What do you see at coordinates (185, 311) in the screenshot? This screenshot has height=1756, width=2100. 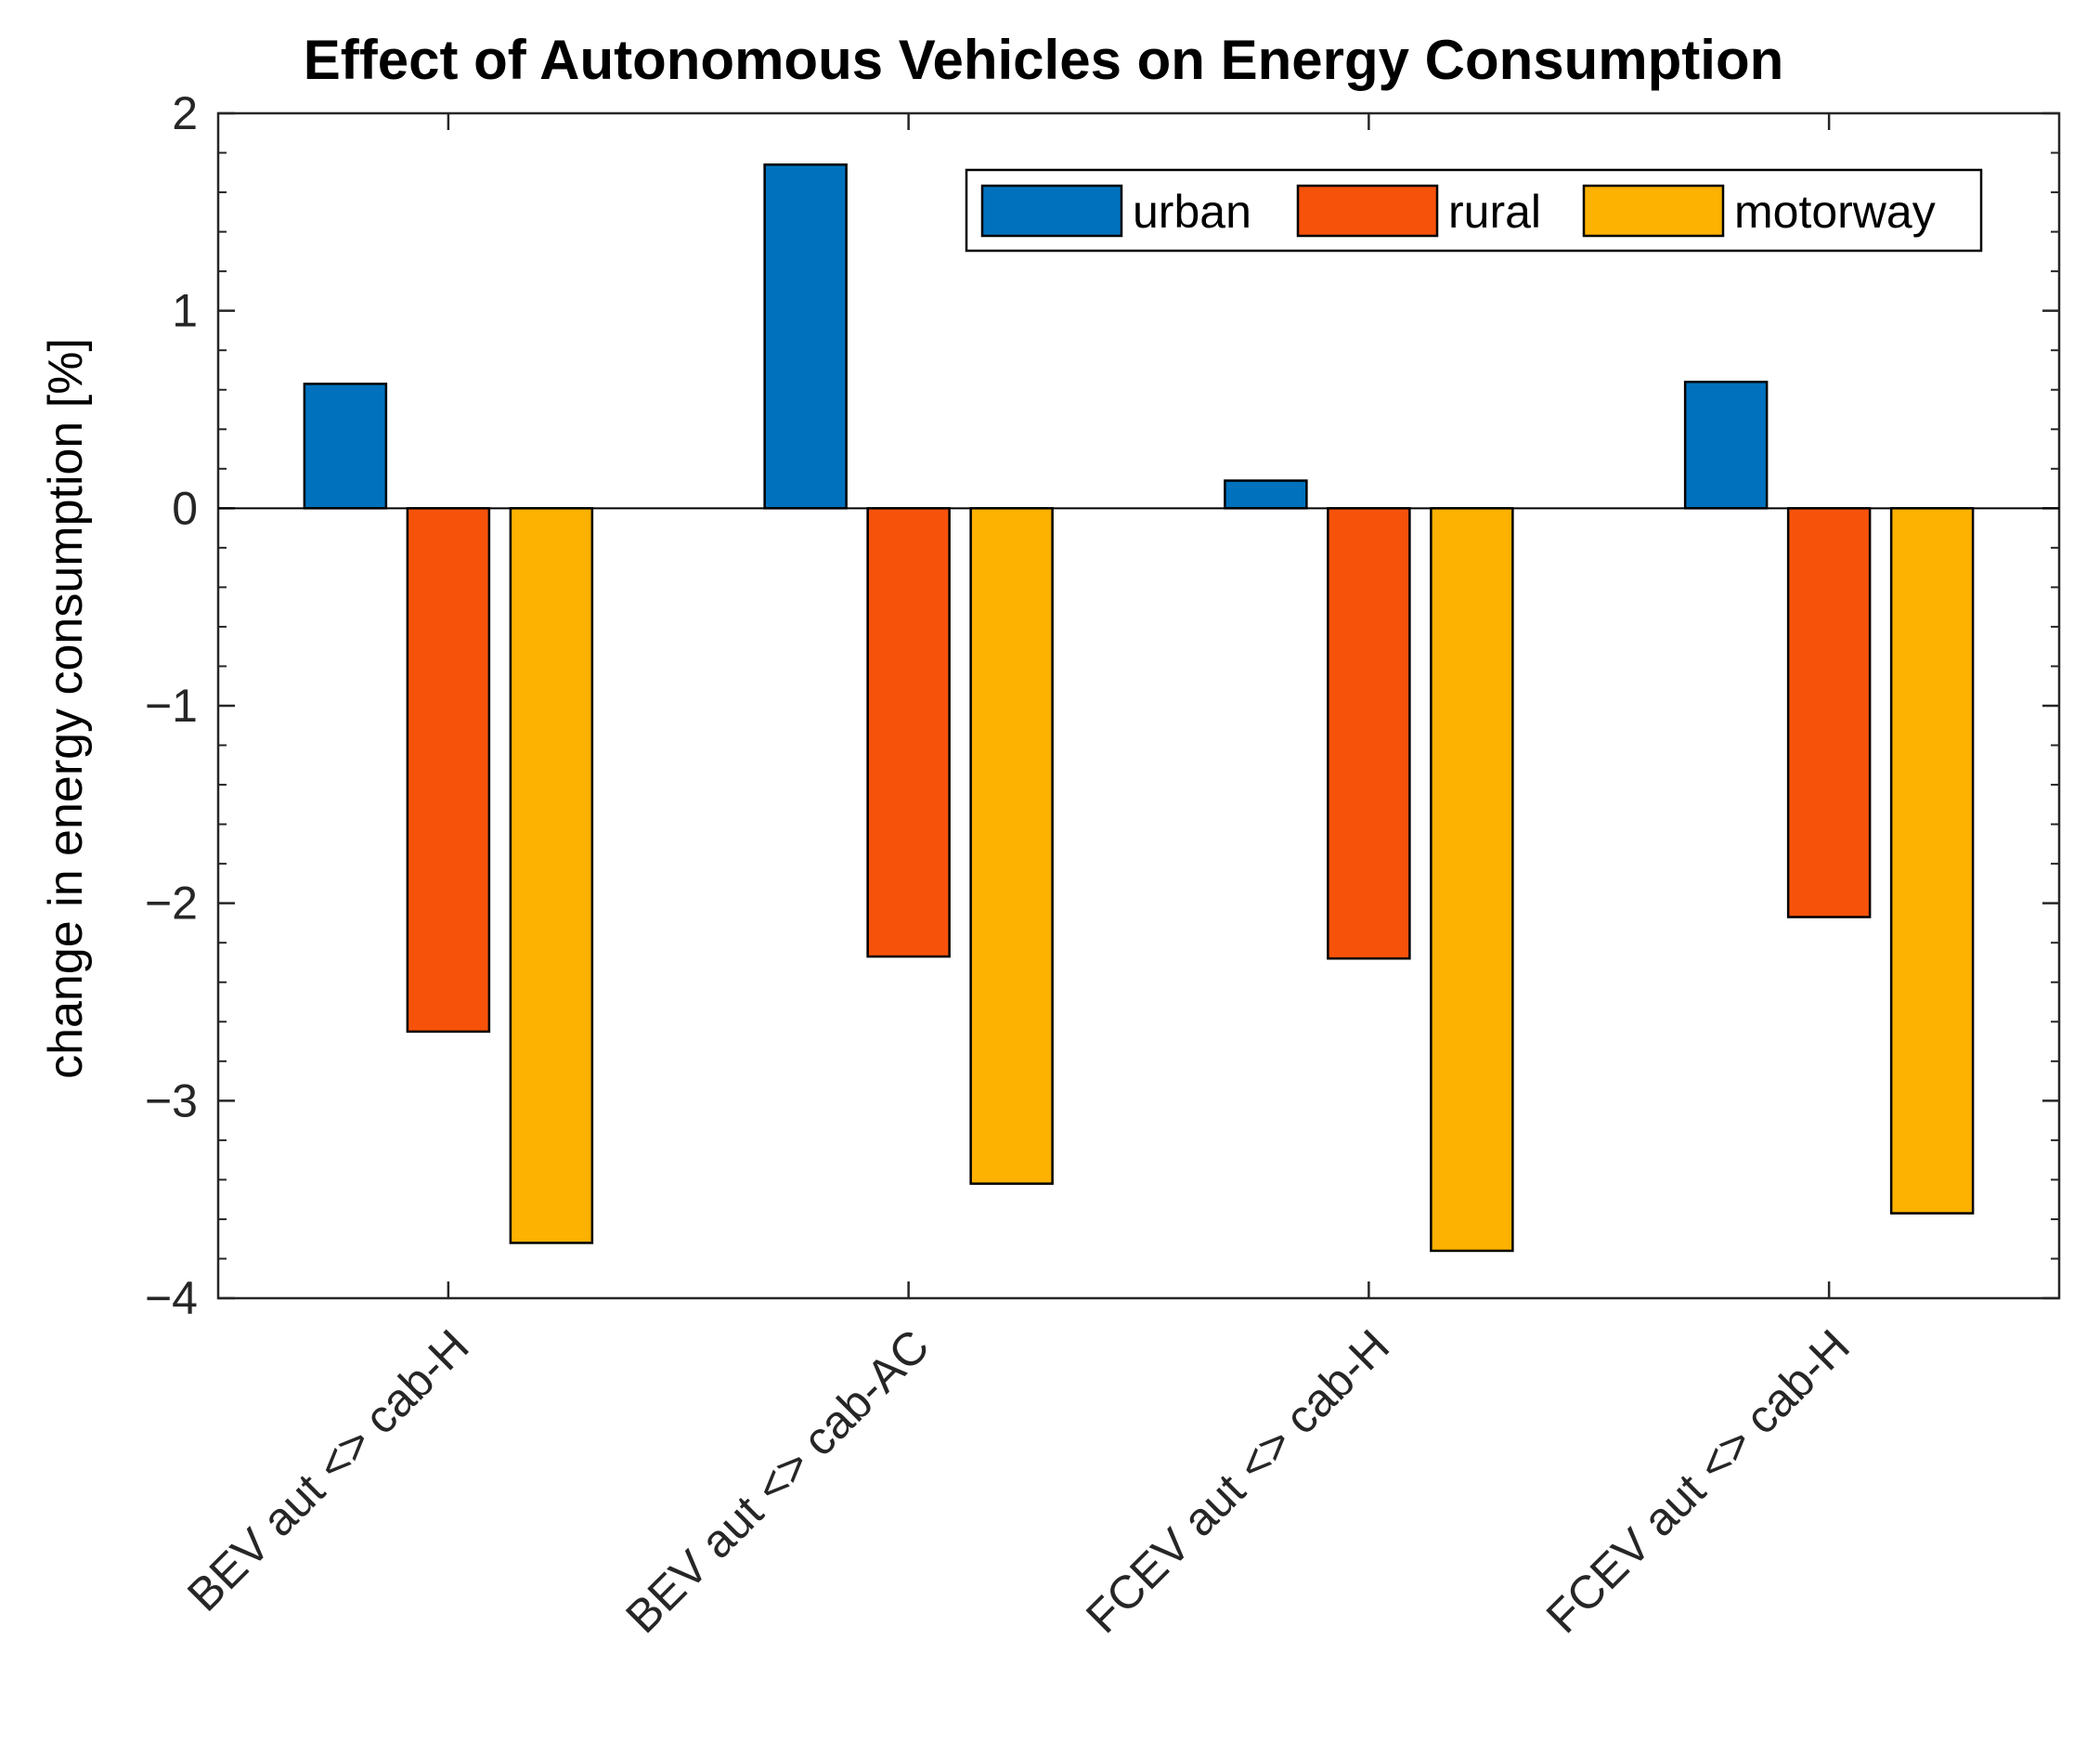 I see `y-tick-label: 1` at bounding box center [185, 311].